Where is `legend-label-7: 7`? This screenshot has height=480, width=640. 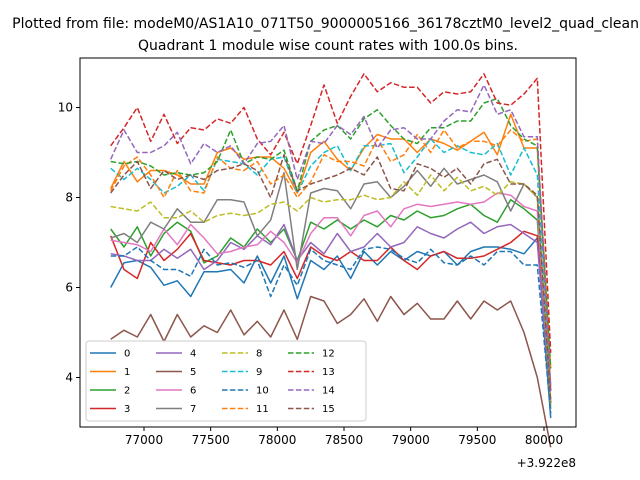
legend-label-7: 7 is located at coordinates (193, 409).